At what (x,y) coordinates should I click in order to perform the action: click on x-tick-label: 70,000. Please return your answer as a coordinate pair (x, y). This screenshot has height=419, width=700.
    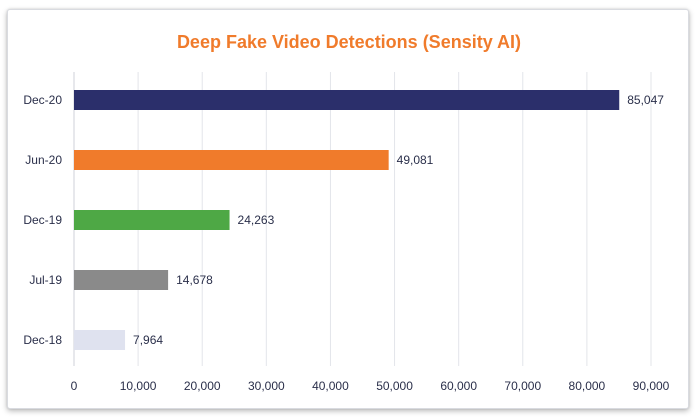
    Looking at the image, I should click on (522, 386).